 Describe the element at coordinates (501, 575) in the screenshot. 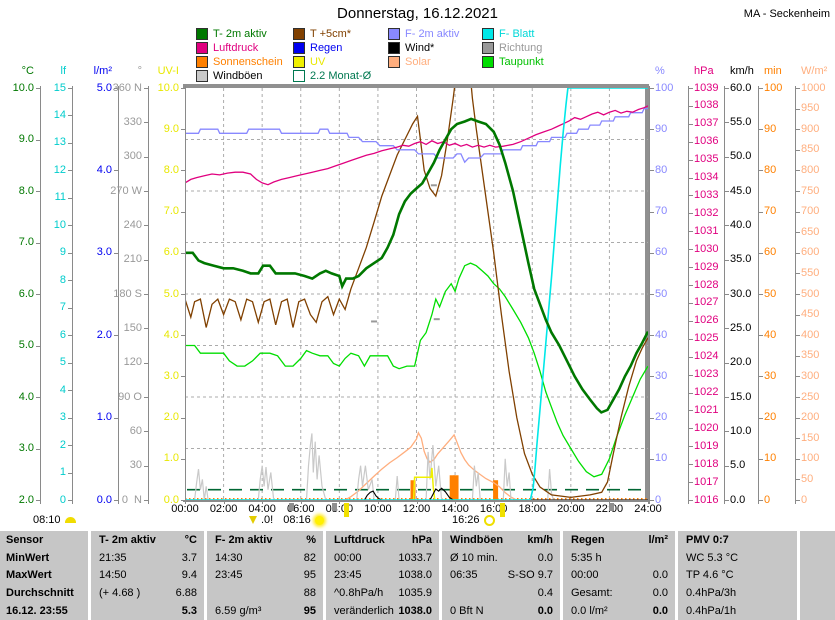

I see `table-row: 06:35 S-SO 9.7` at that location.